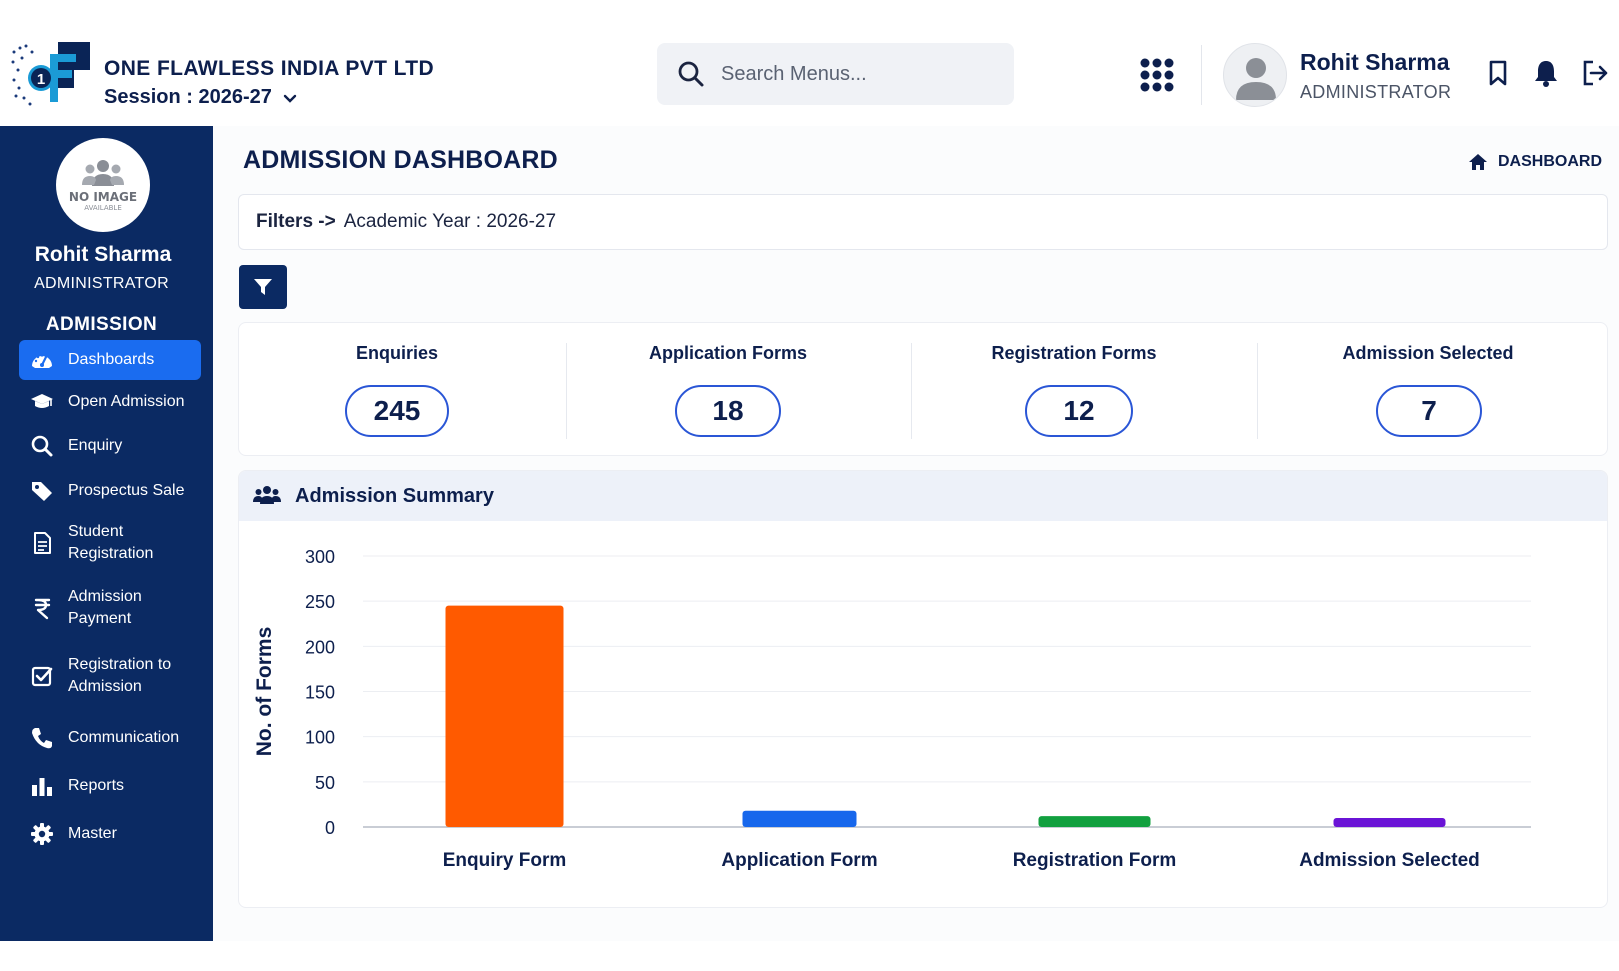  I want to click on tag-icon, so click(42, 491).